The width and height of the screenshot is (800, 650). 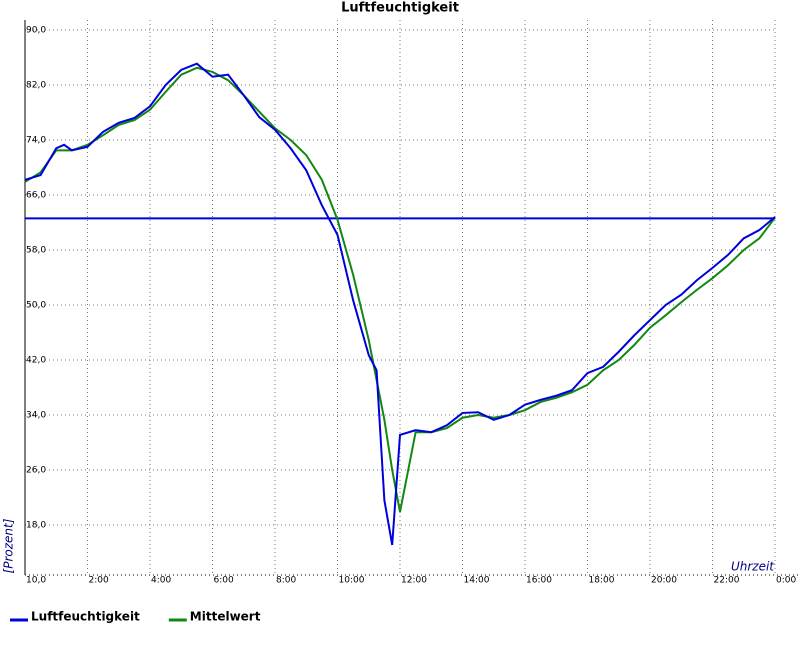 I want to click on y-axis-label: [Prozent], so click(x=9, y=545).